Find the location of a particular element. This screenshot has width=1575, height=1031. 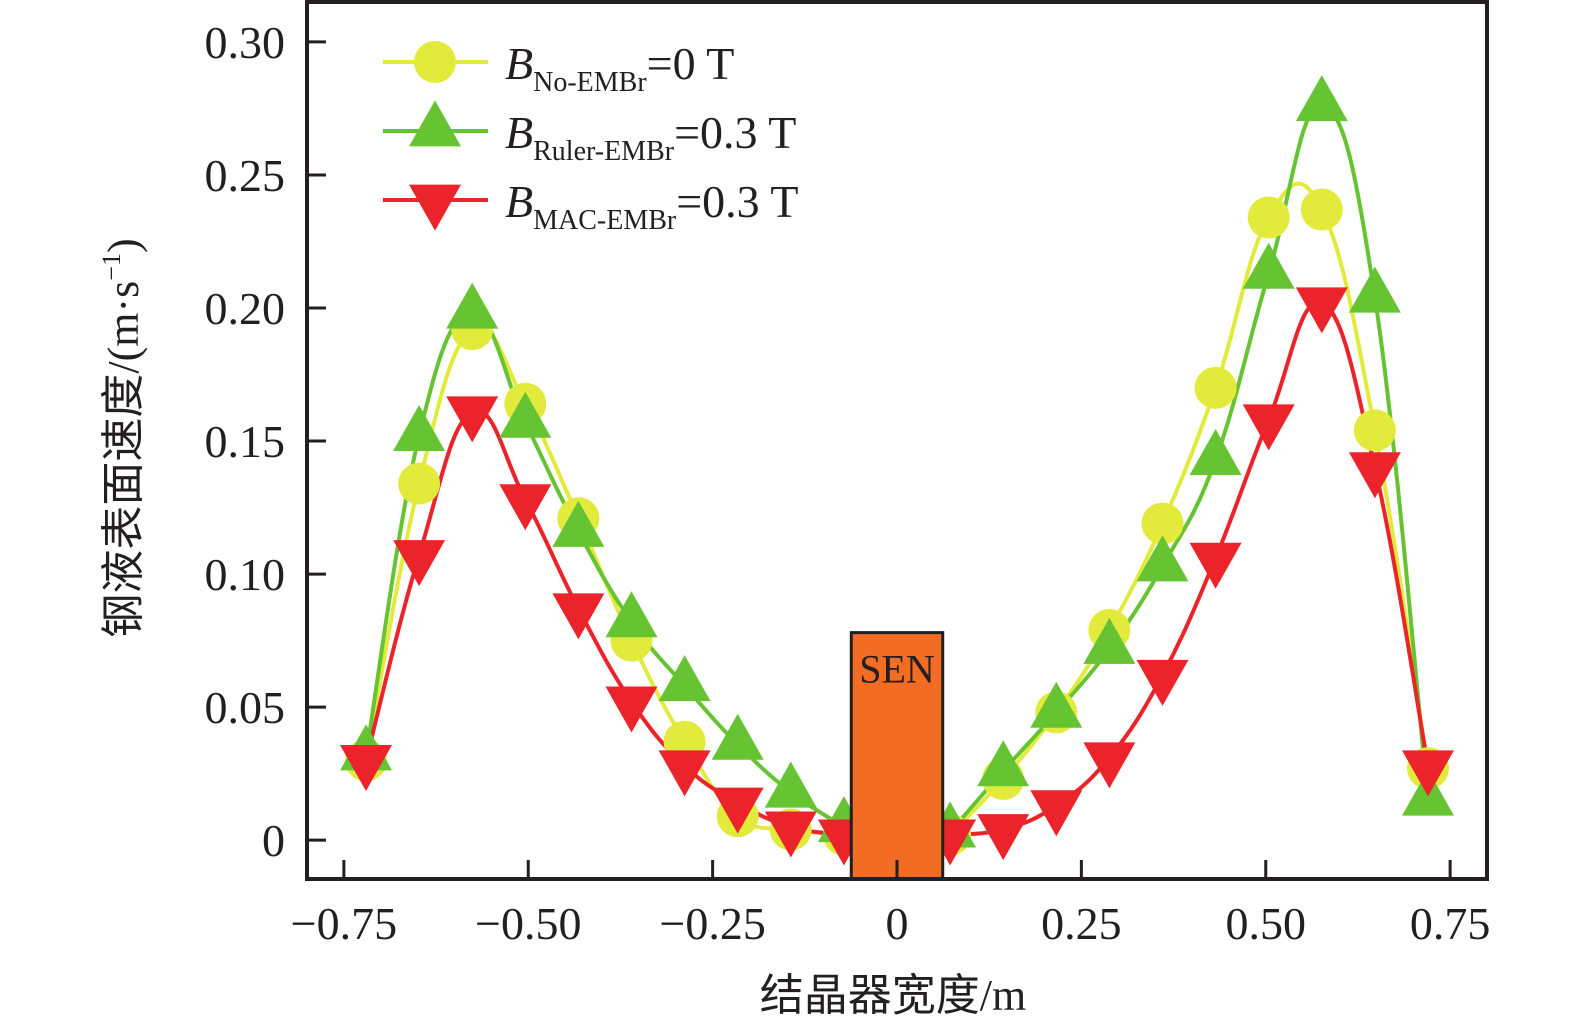

legend-label: BRuler-EMBr=0.3 T is located at coordinates (650, 137).